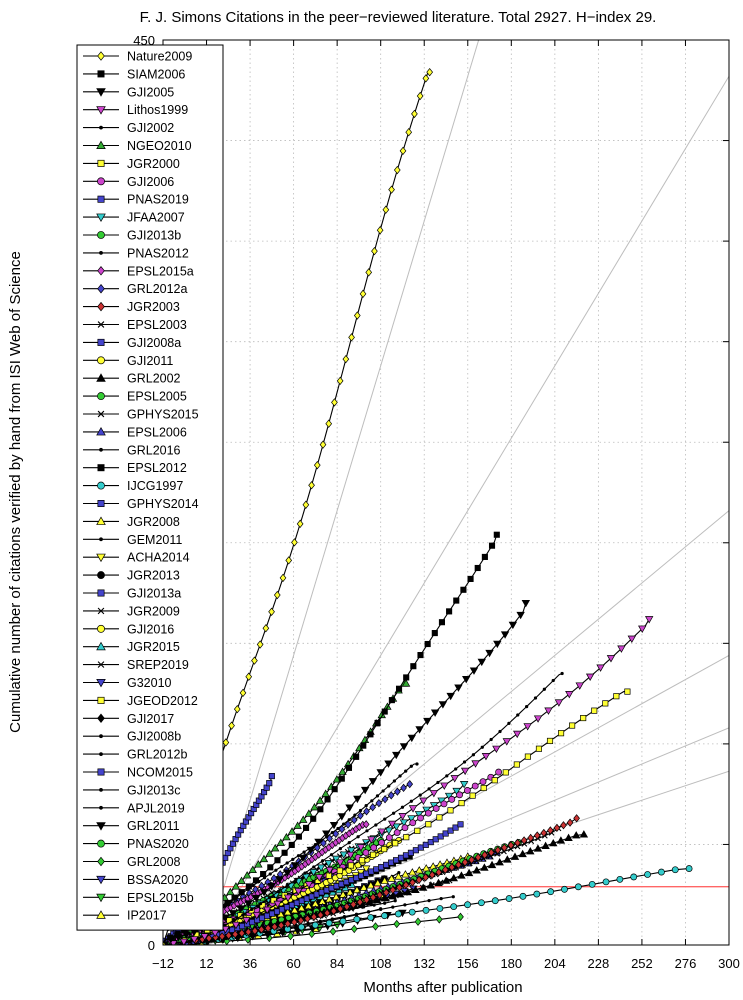  What do you see at coordinates (135, 325) in the screenshot?
I see `legend-entry: EPSL2003` at bounding box center [135, 325].